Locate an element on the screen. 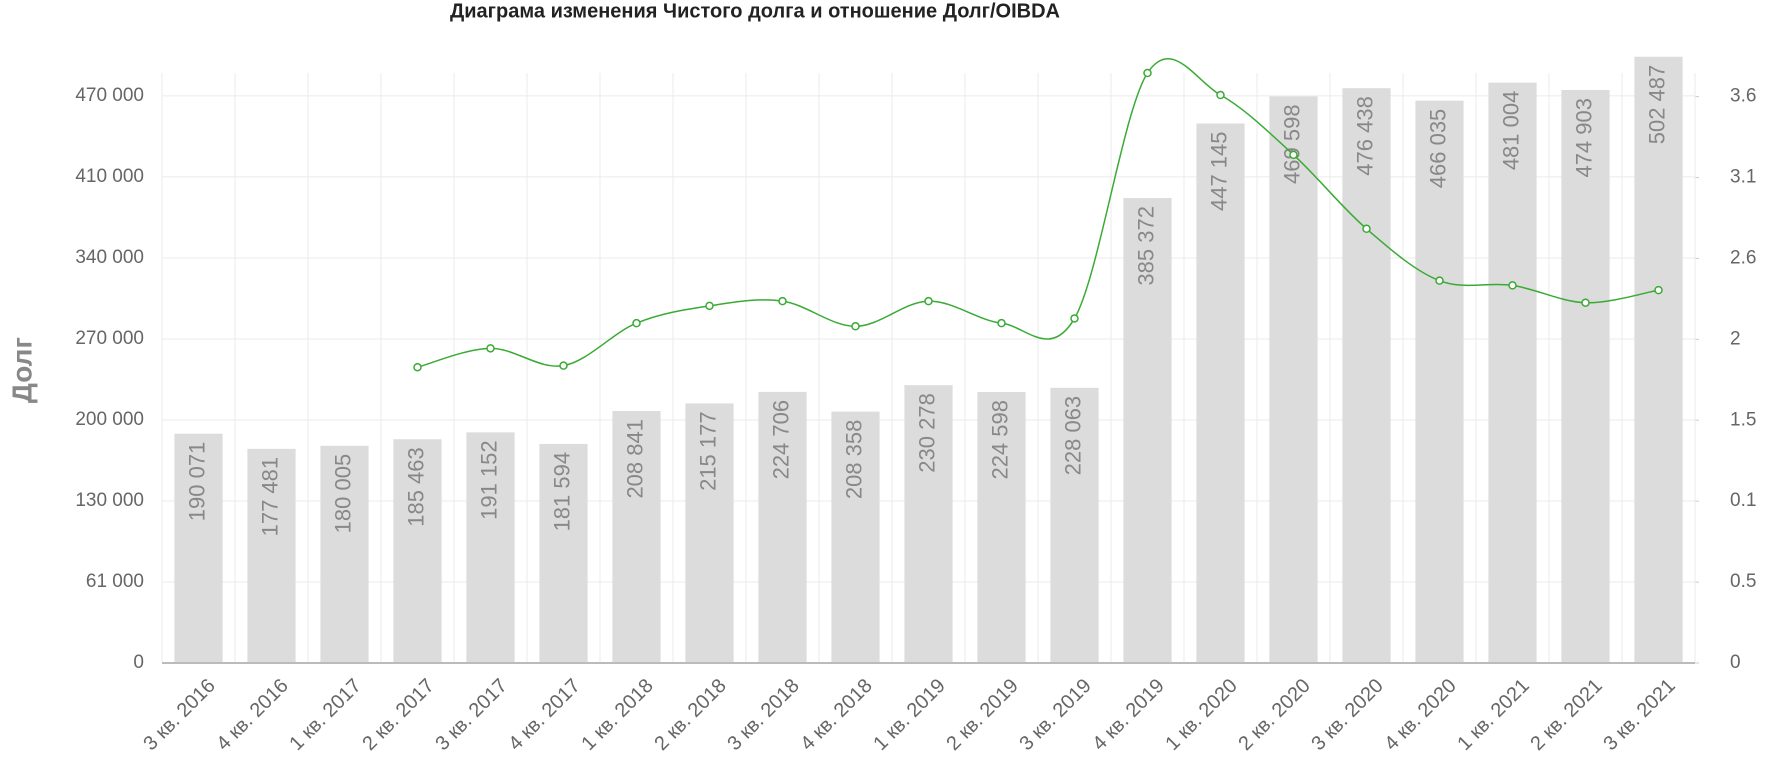  y-axis-title: Долг is located at coordinates (21, 370).